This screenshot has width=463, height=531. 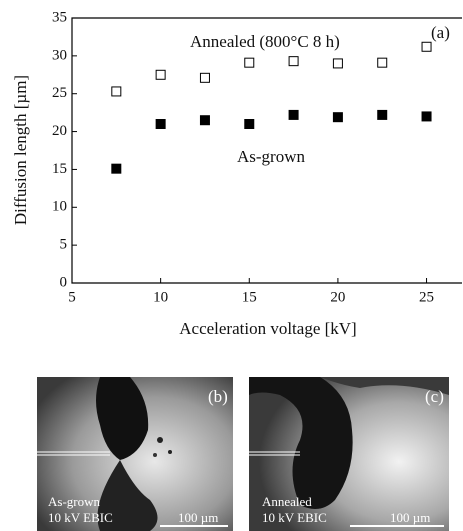 I want to click on panel-label: (b), so click(x=218, y=396).